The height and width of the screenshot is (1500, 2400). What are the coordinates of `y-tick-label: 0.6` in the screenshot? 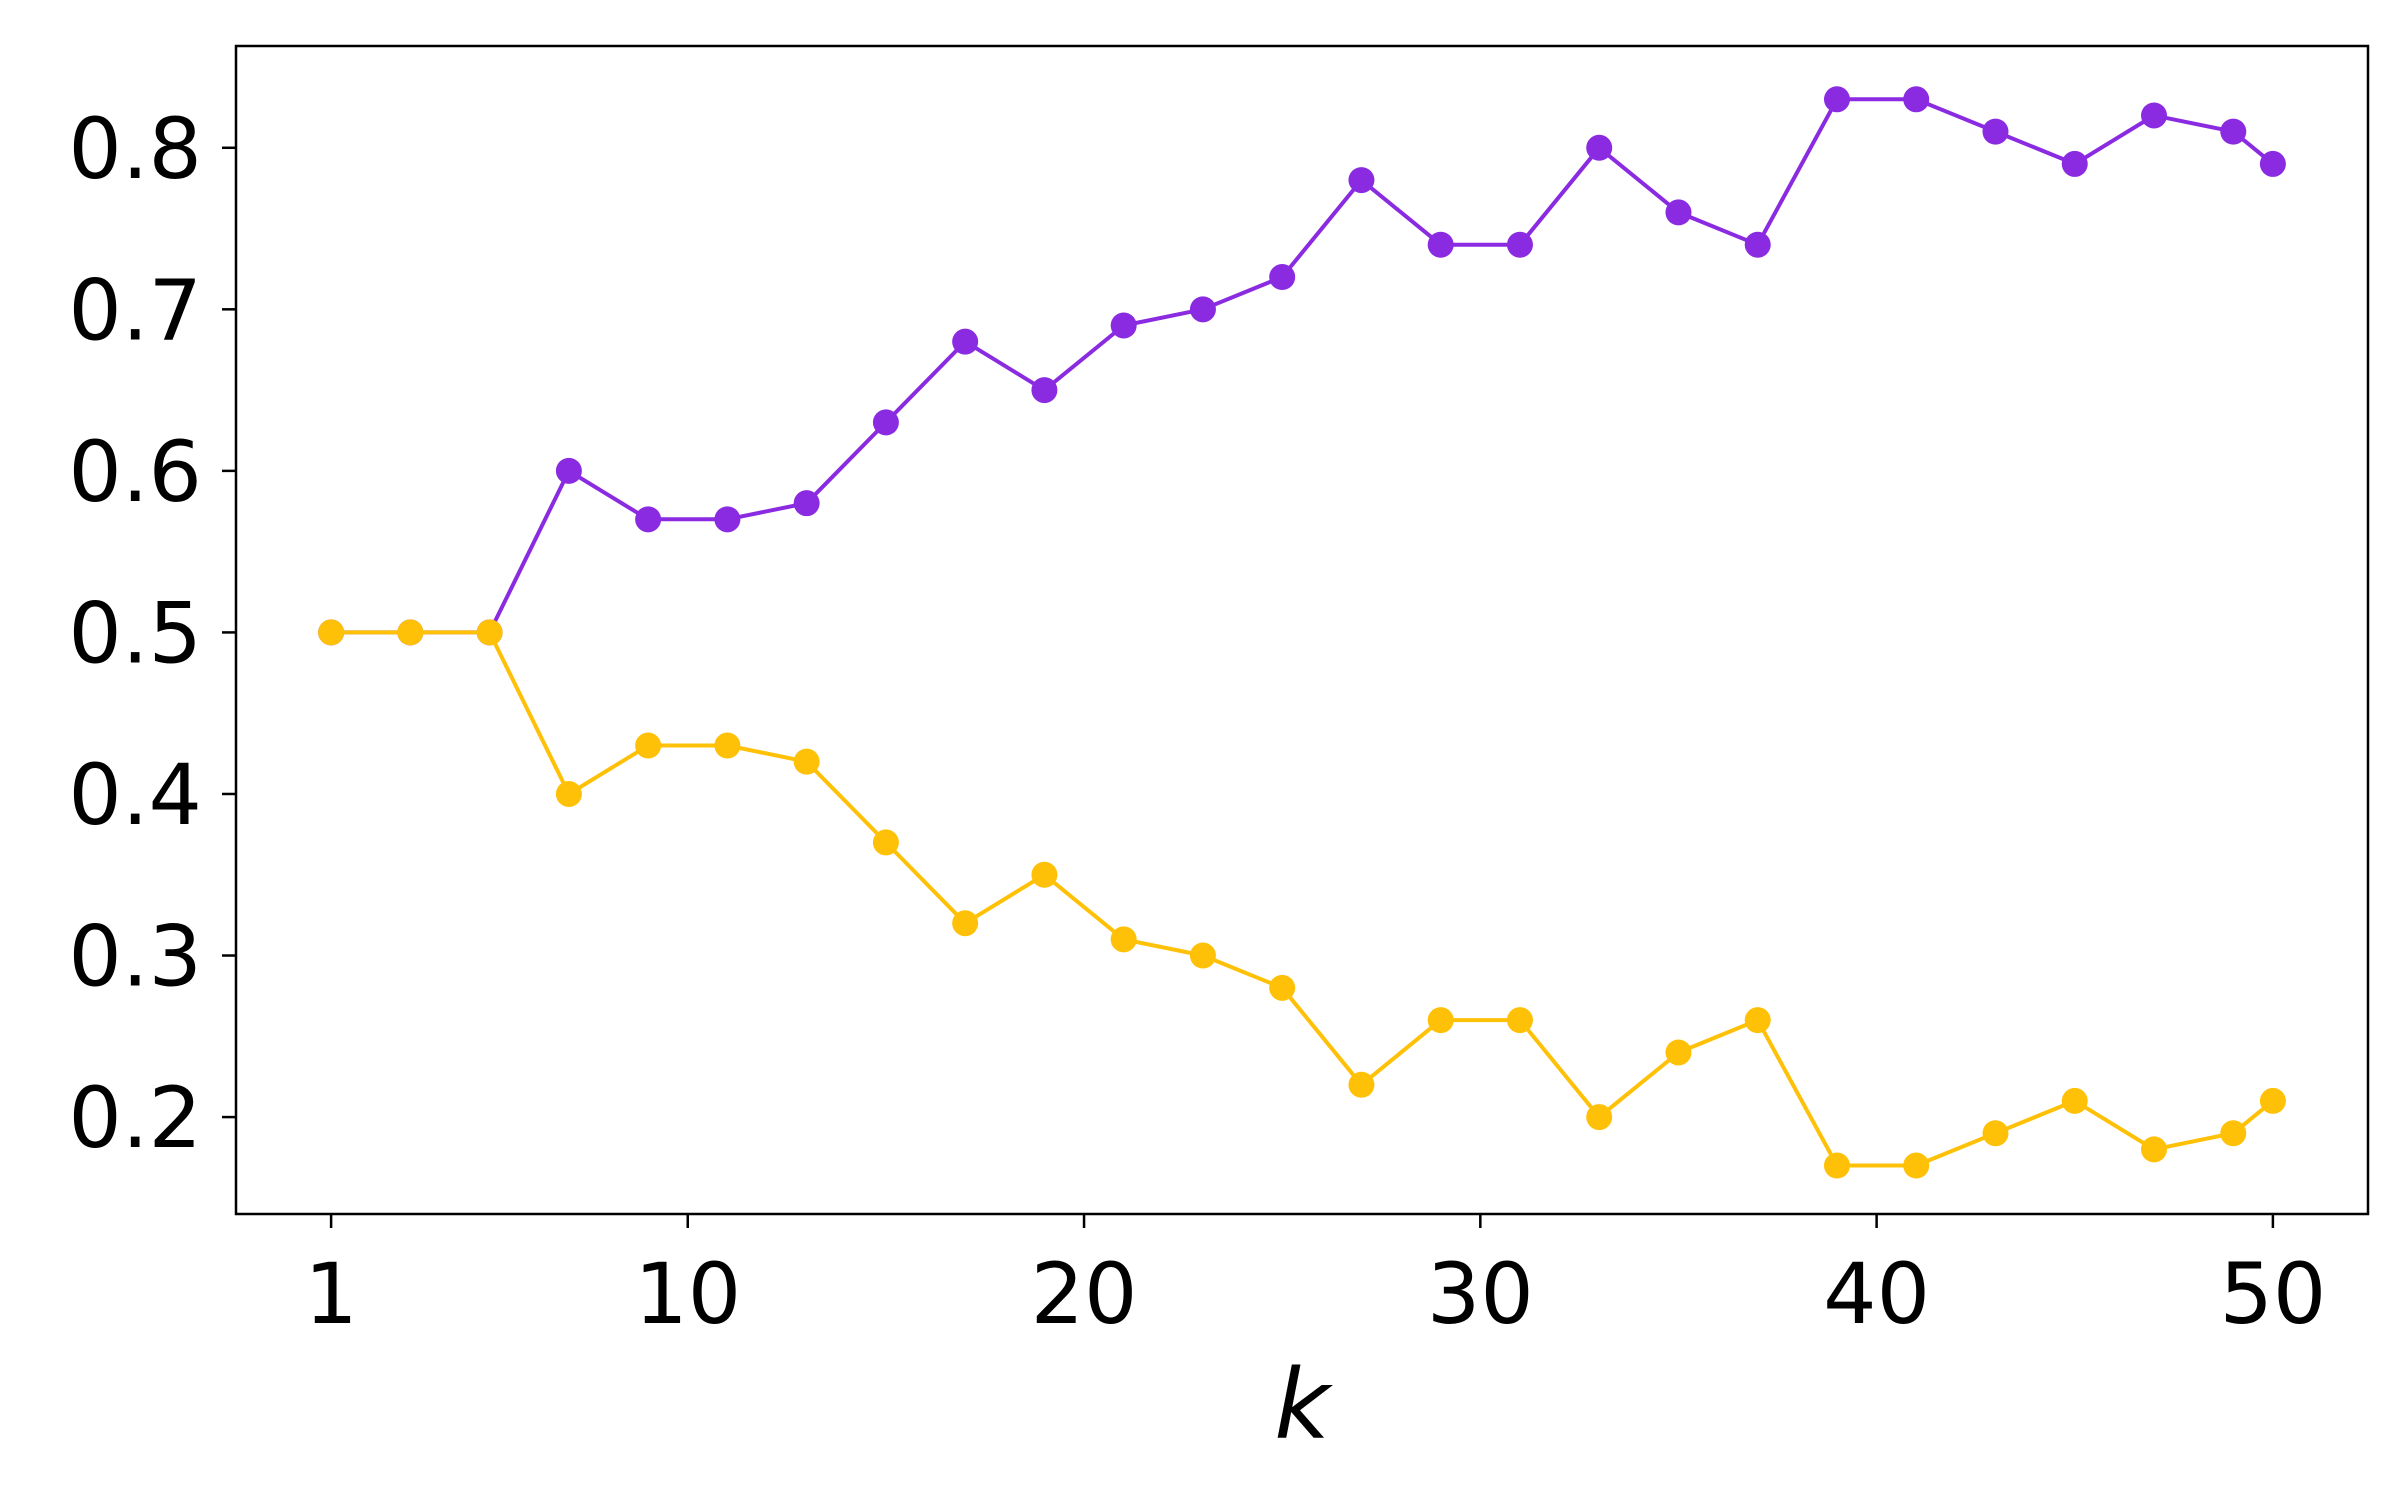 It's located at (135, 472).